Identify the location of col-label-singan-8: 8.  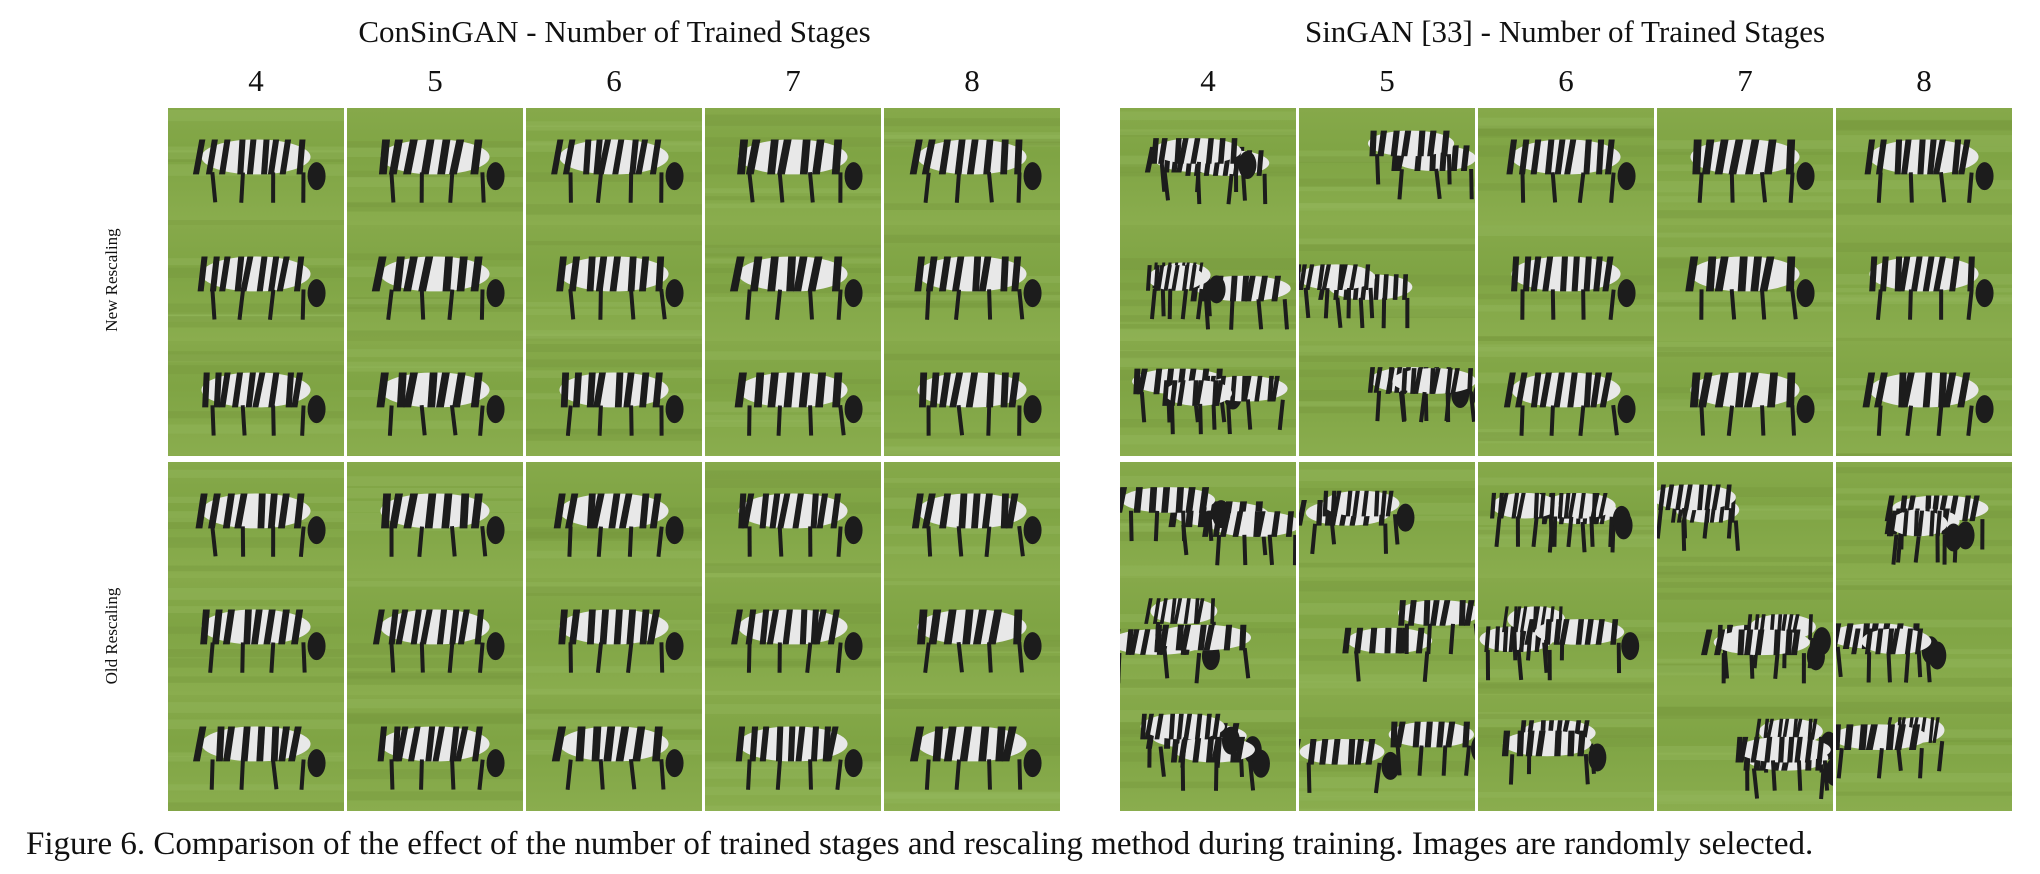
(1924, 80).